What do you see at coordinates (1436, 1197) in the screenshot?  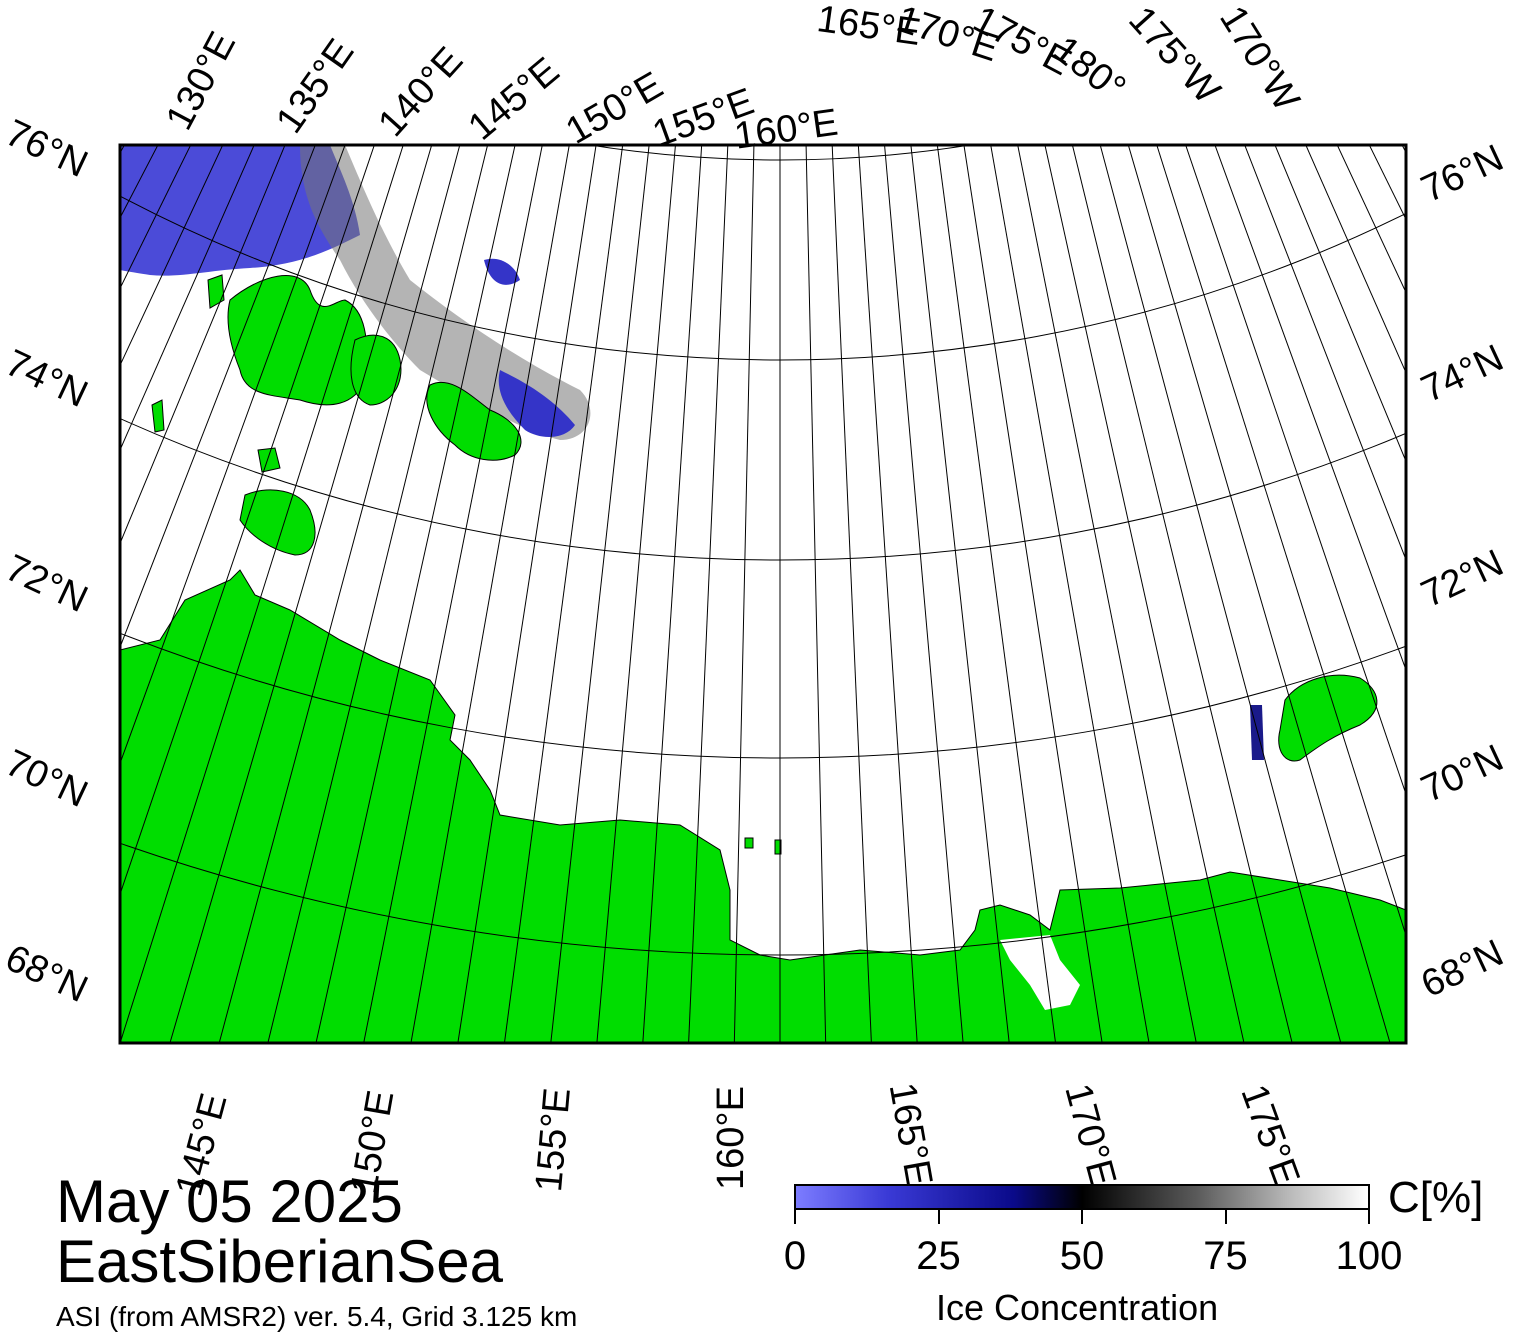 I see `colorbar-unit: C[%]` at bounding box center [1436, 1197].